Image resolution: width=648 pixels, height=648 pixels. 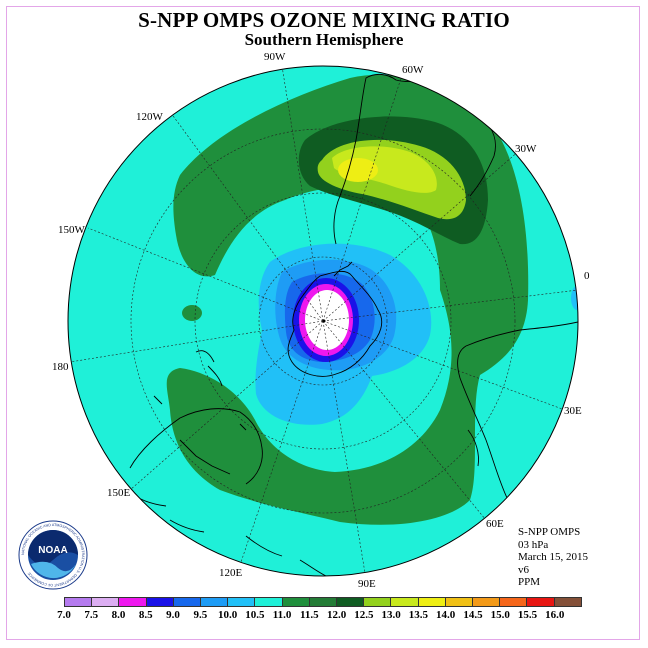 I want to click on contour-core, so click(x=327, y=320).